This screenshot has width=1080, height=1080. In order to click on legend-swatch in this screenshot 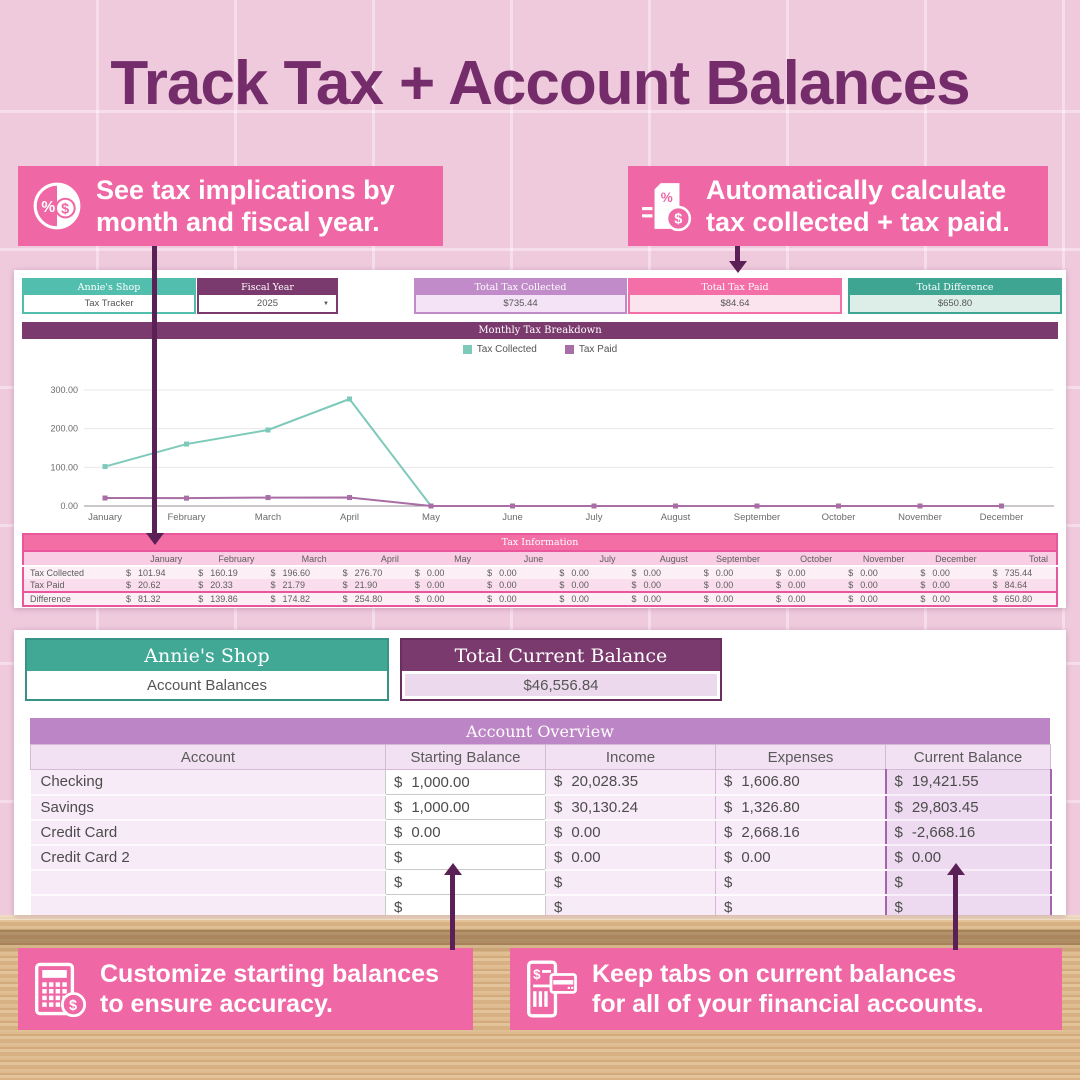, I will do `click(467, 349)`.